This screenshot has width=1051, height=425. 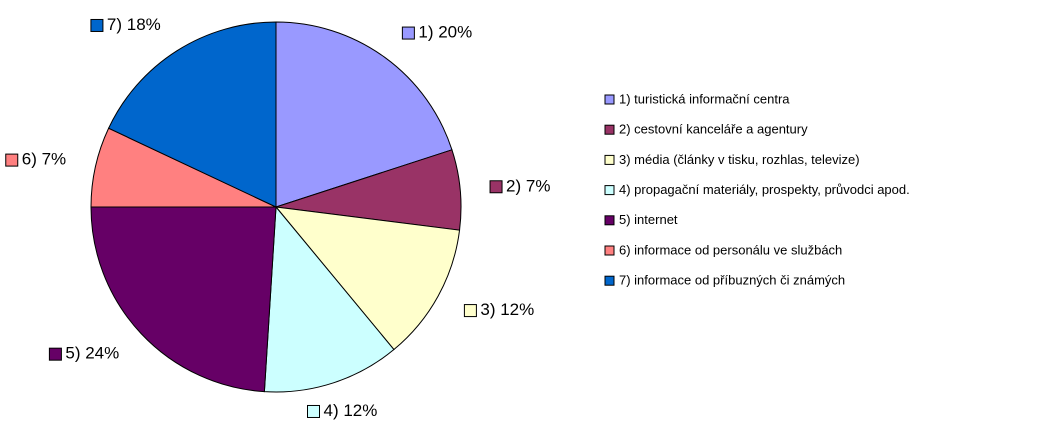 I want to click on data-label: 2) 7%, so click(x=528, y=185).